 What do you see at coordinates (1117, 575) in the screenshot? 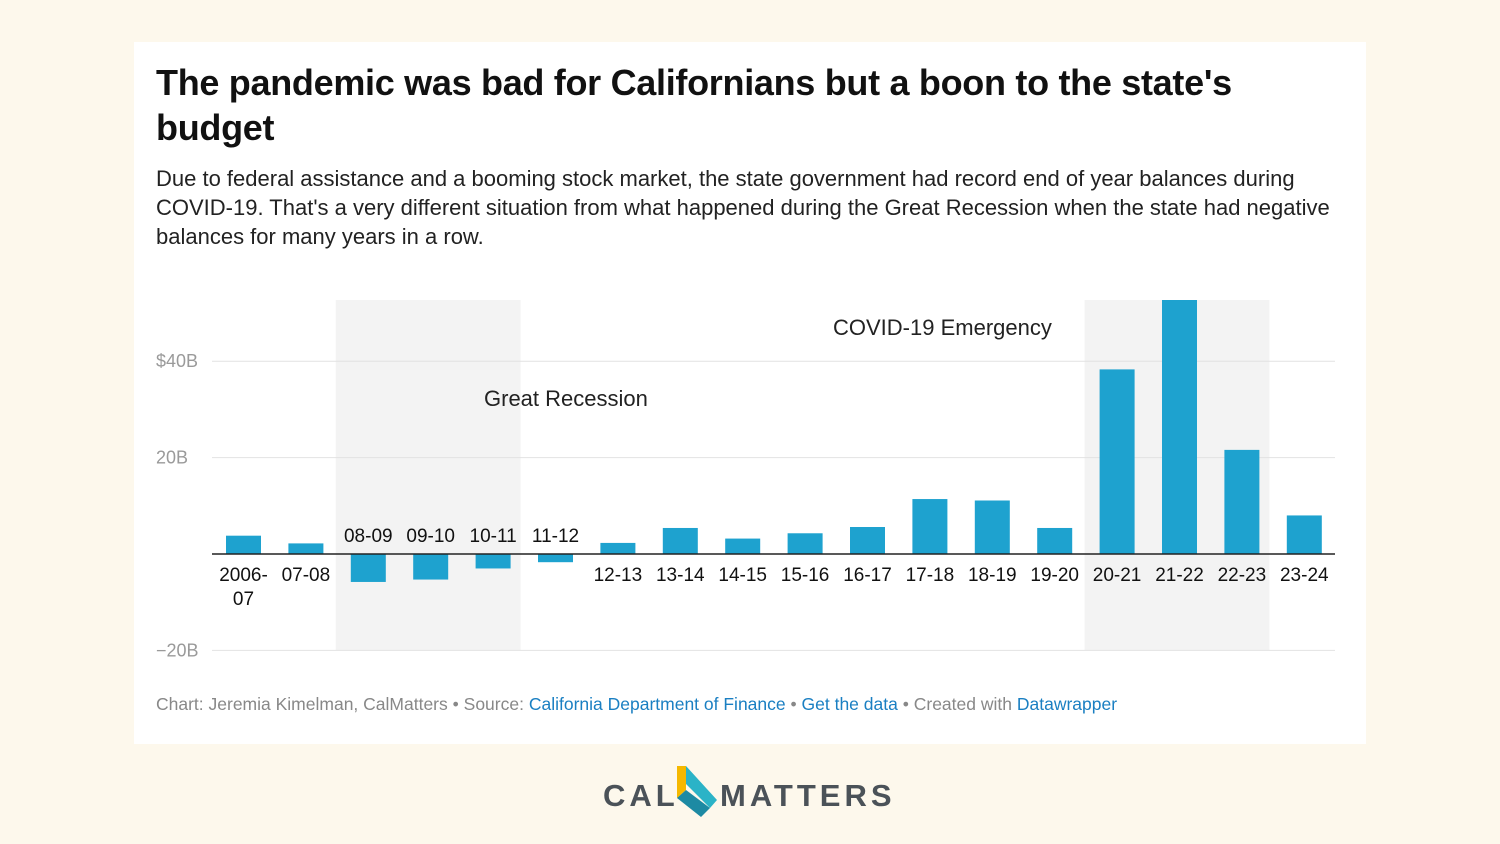
I see `x-tick-label: 20-21` at bounding box center [1117, 575].